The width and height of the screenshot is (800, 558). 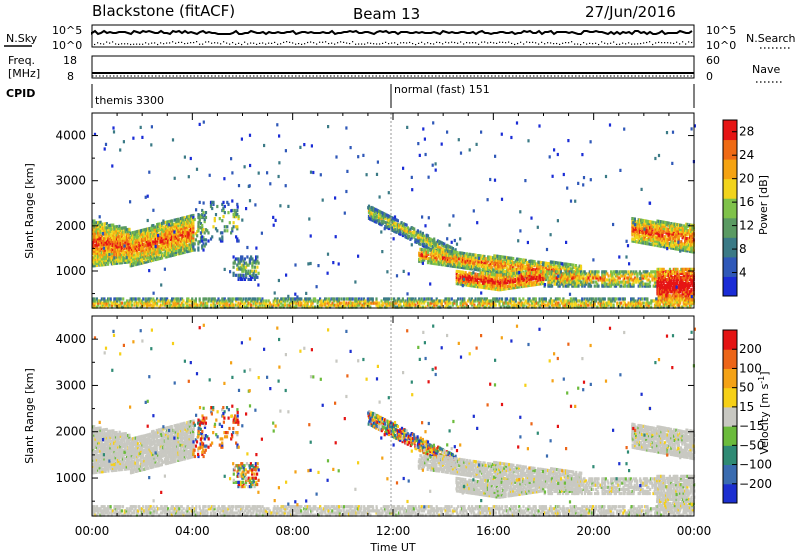 What do you see at coordinates (70, 60) in the screenshot?
I see `freq-tick-top: 18` at bounding box center [70, 60].